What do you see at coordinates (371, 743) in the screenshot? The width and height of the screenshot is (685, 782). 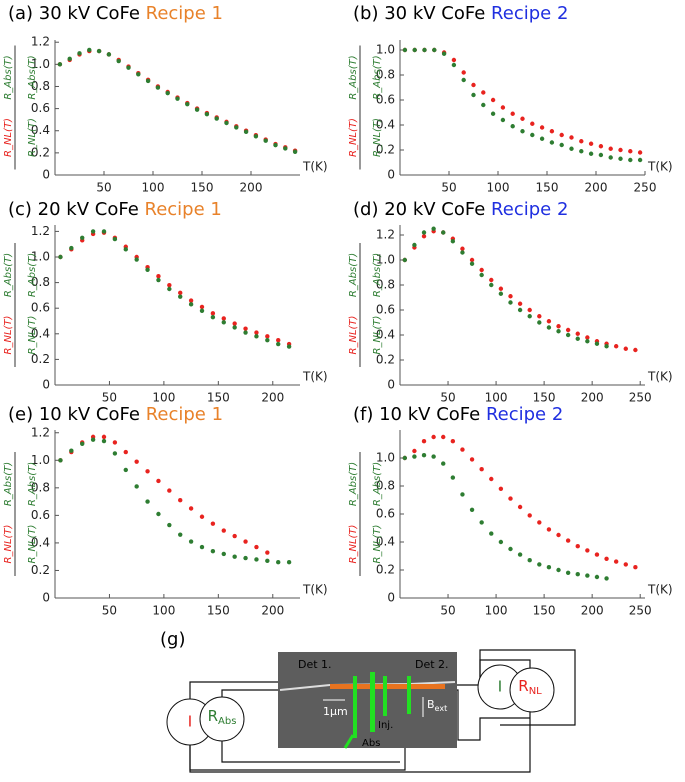 I see `abs-label: Abs` at bounding box center [371, 743].